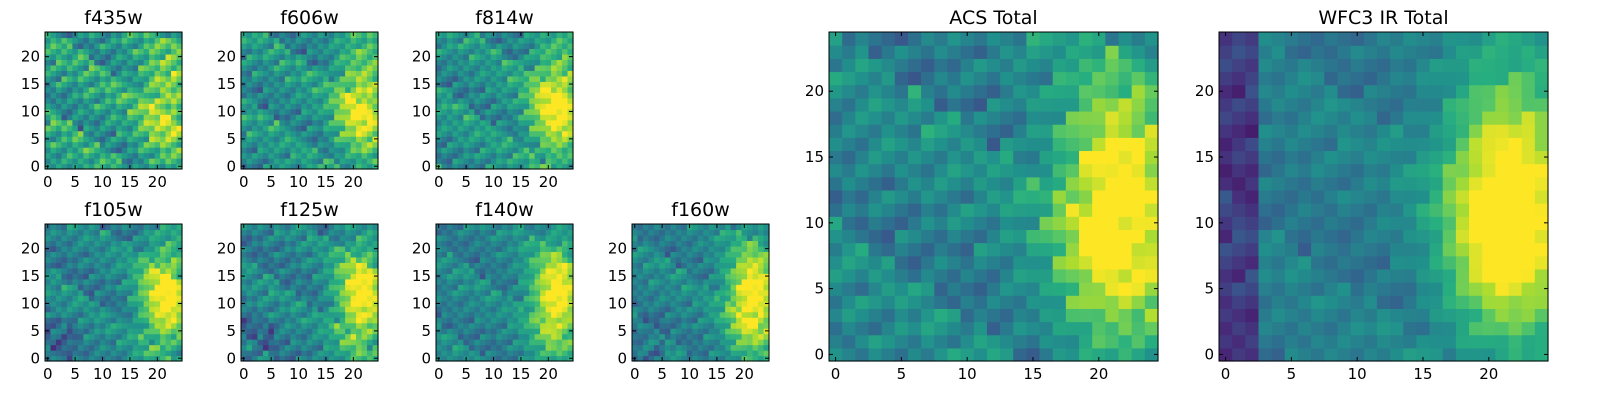  What do you see at coordinates (421, 276) in the screenshot?
I see `y-tick-label: 15` at bounding box center [421, 276].